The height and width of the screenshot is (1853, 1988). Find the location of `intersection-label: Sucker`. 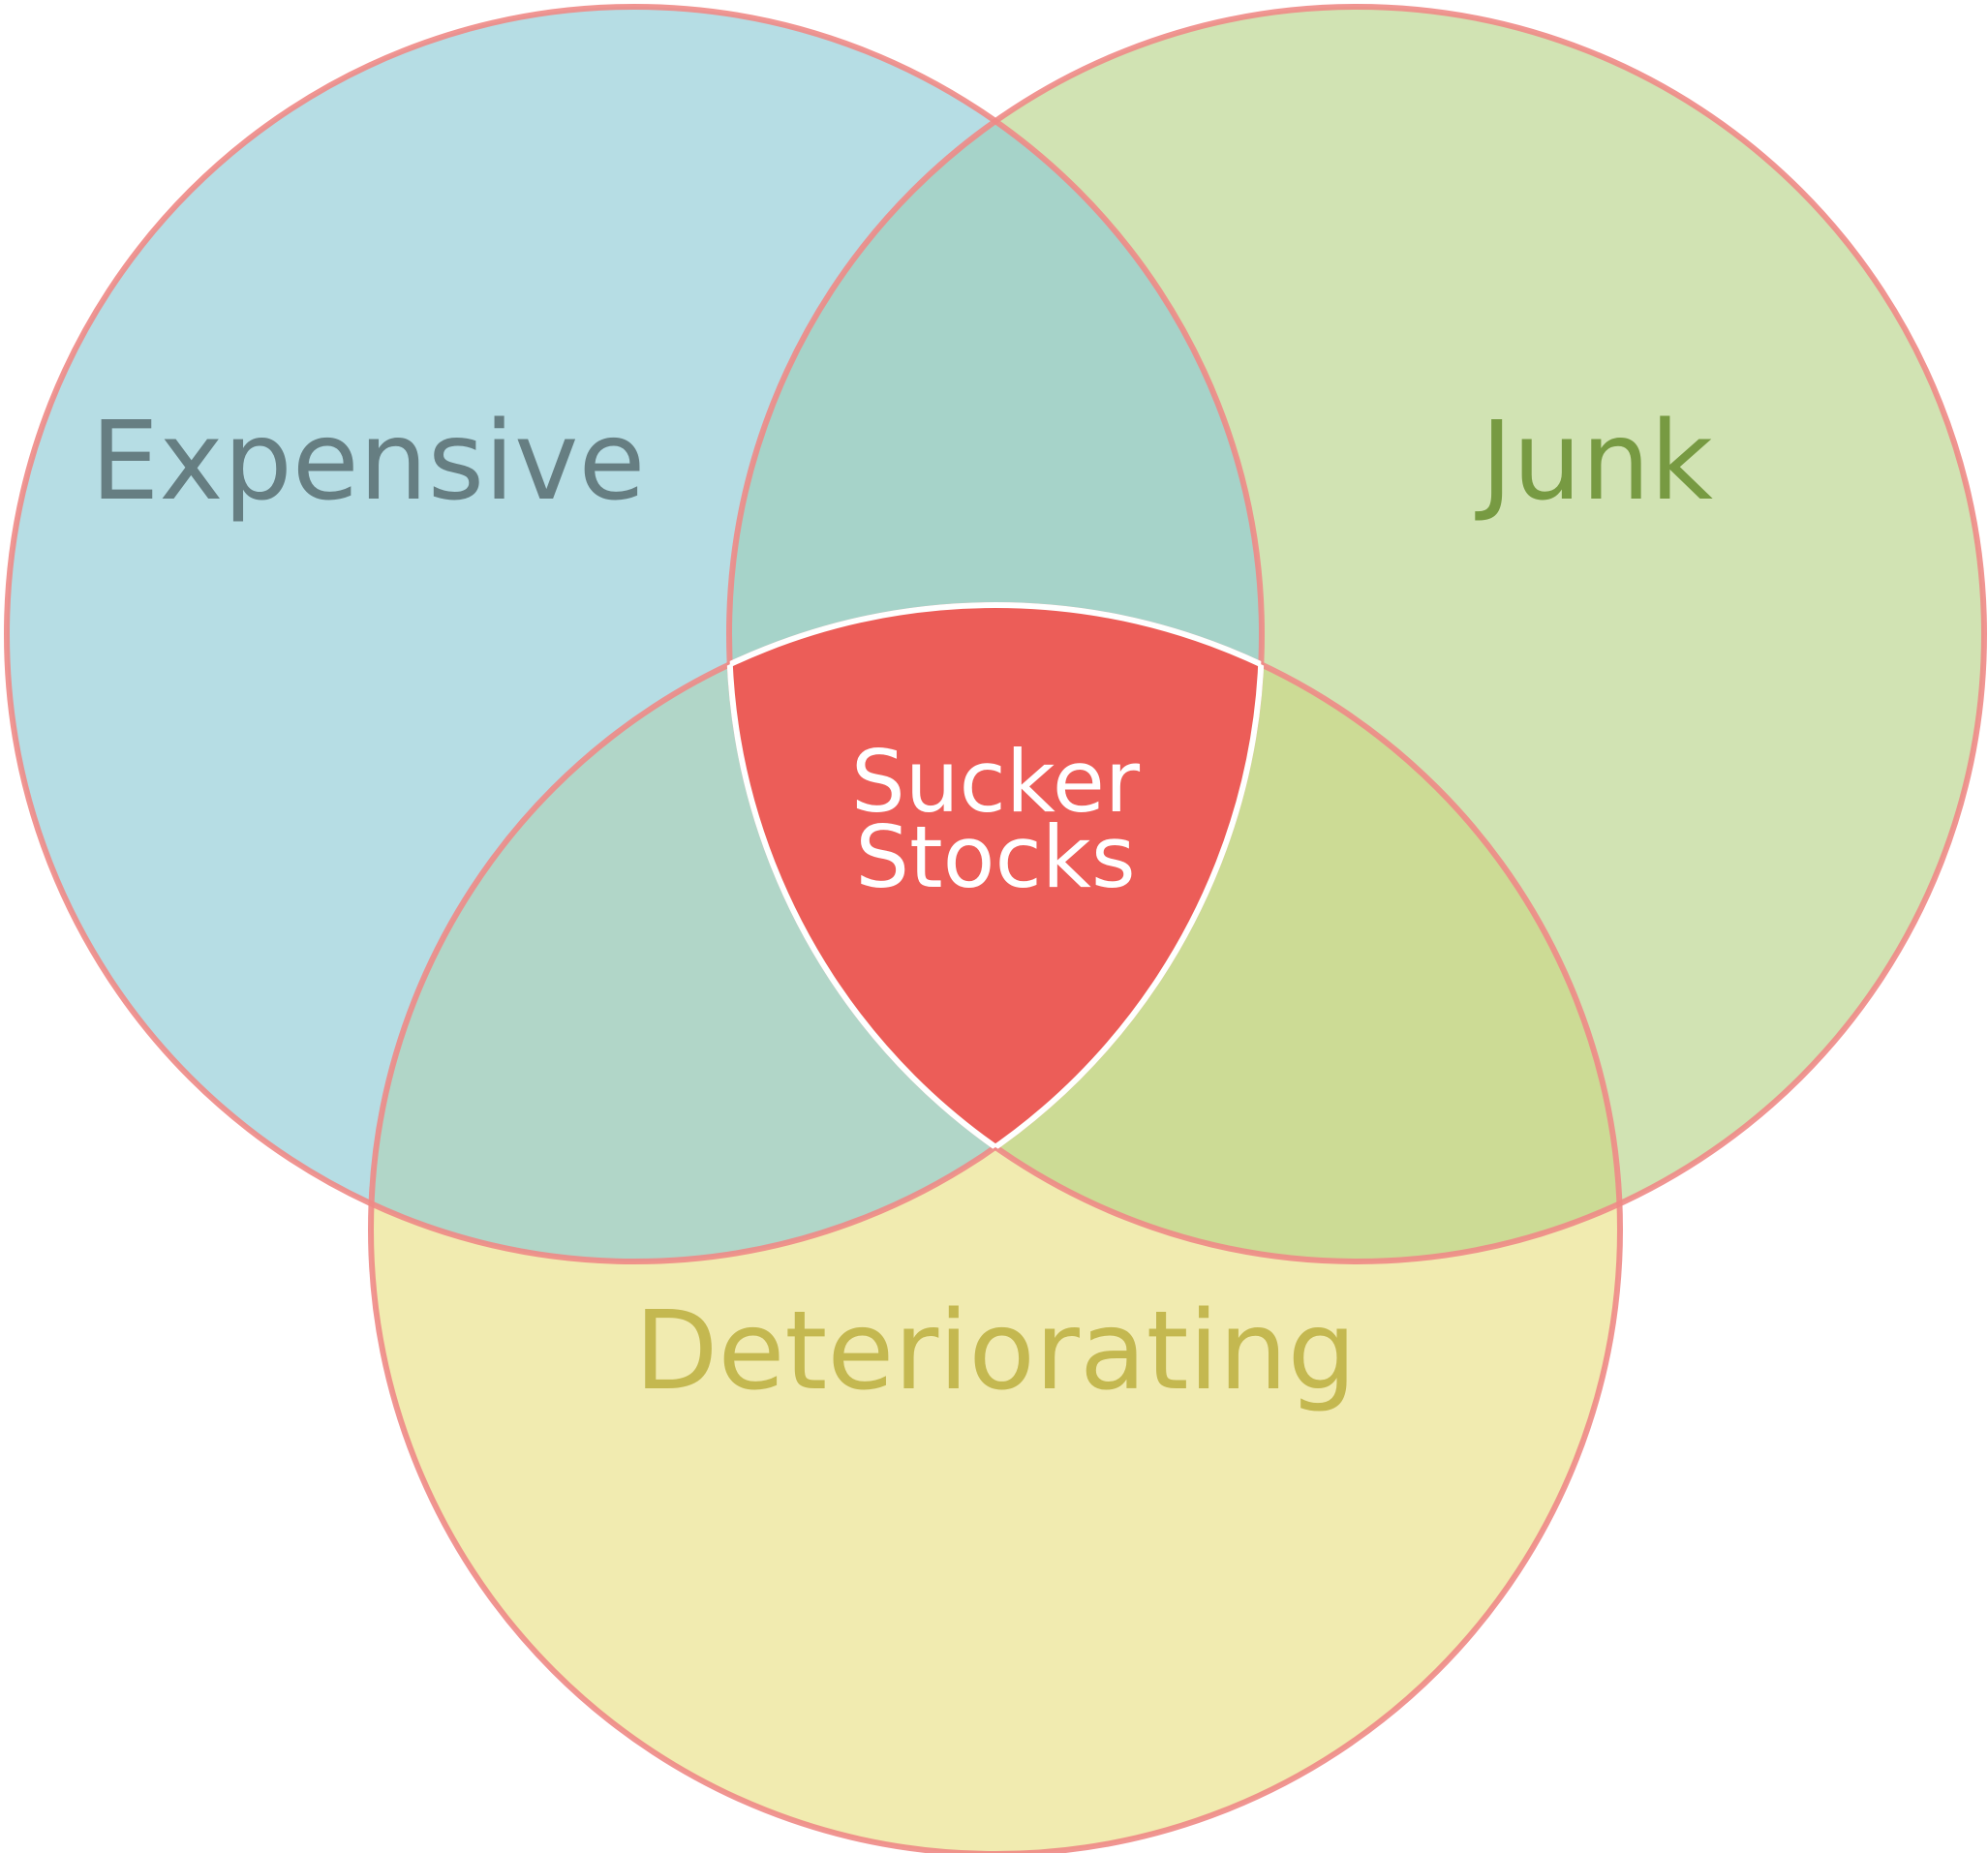

intersection-label: Sucker is located at coordinates (996, 782).